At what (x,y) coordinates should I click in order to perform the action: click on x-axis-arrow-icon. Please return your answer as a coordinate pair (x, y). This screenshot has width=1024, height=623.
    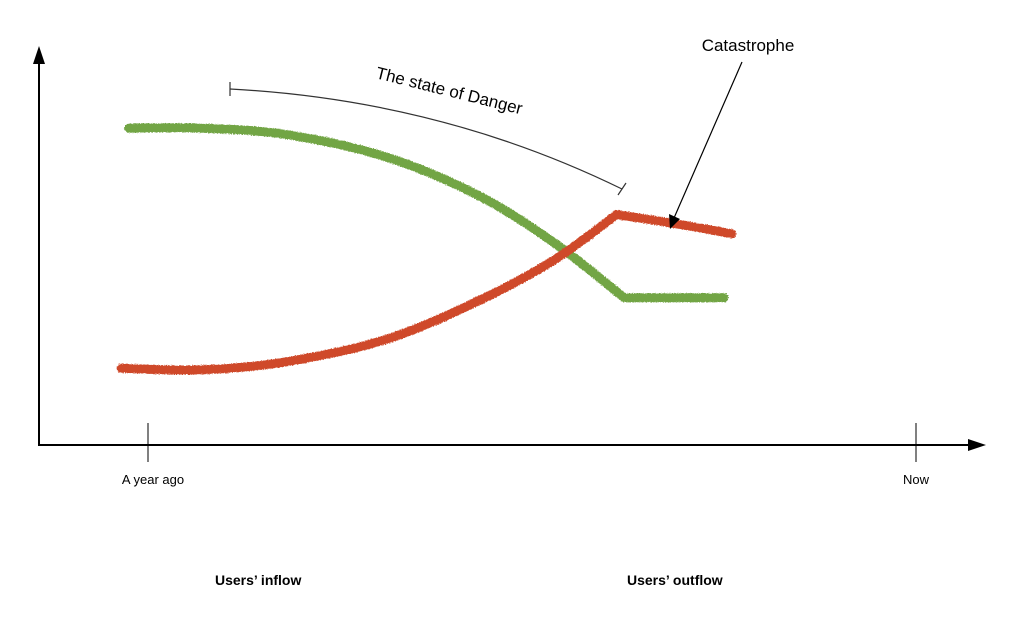
    Looking at the image, I should click on (977, 445).